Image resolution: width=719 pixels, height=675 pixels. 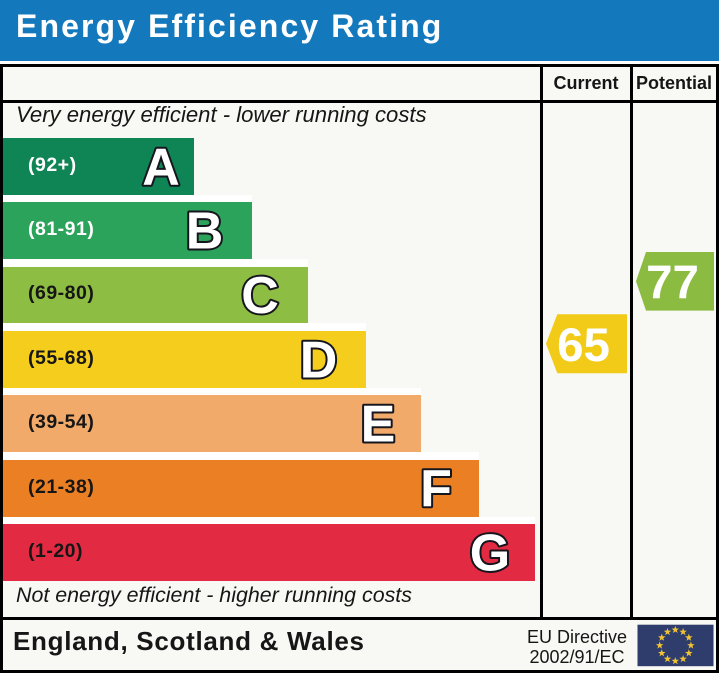 What do you see at coordinates (436, 489) in the screenshot?
I see `svg-text: F` at bounding box center [436, 489].